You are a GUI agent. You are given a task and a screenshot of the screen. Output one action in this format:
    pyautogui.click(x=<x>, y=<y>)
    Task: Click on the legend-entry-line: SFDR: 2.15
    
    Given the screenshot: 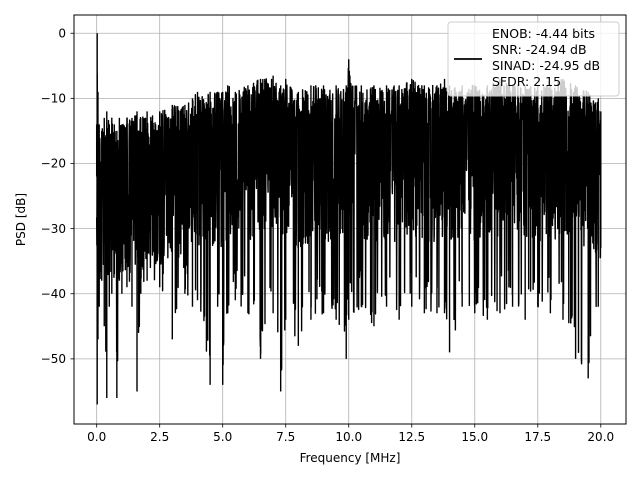 What is the action you would take?
    pyautogui.click(x=526, y=81)
    